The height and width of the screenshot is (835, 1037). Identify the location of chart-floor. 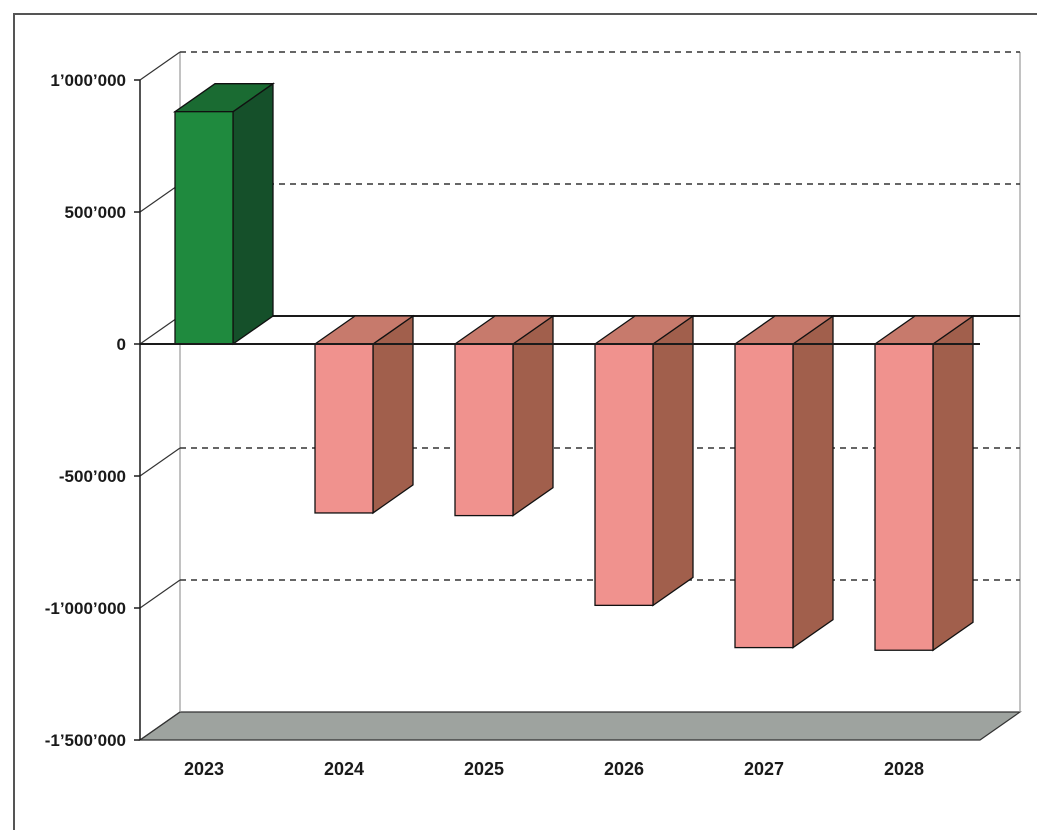
(580, 726).